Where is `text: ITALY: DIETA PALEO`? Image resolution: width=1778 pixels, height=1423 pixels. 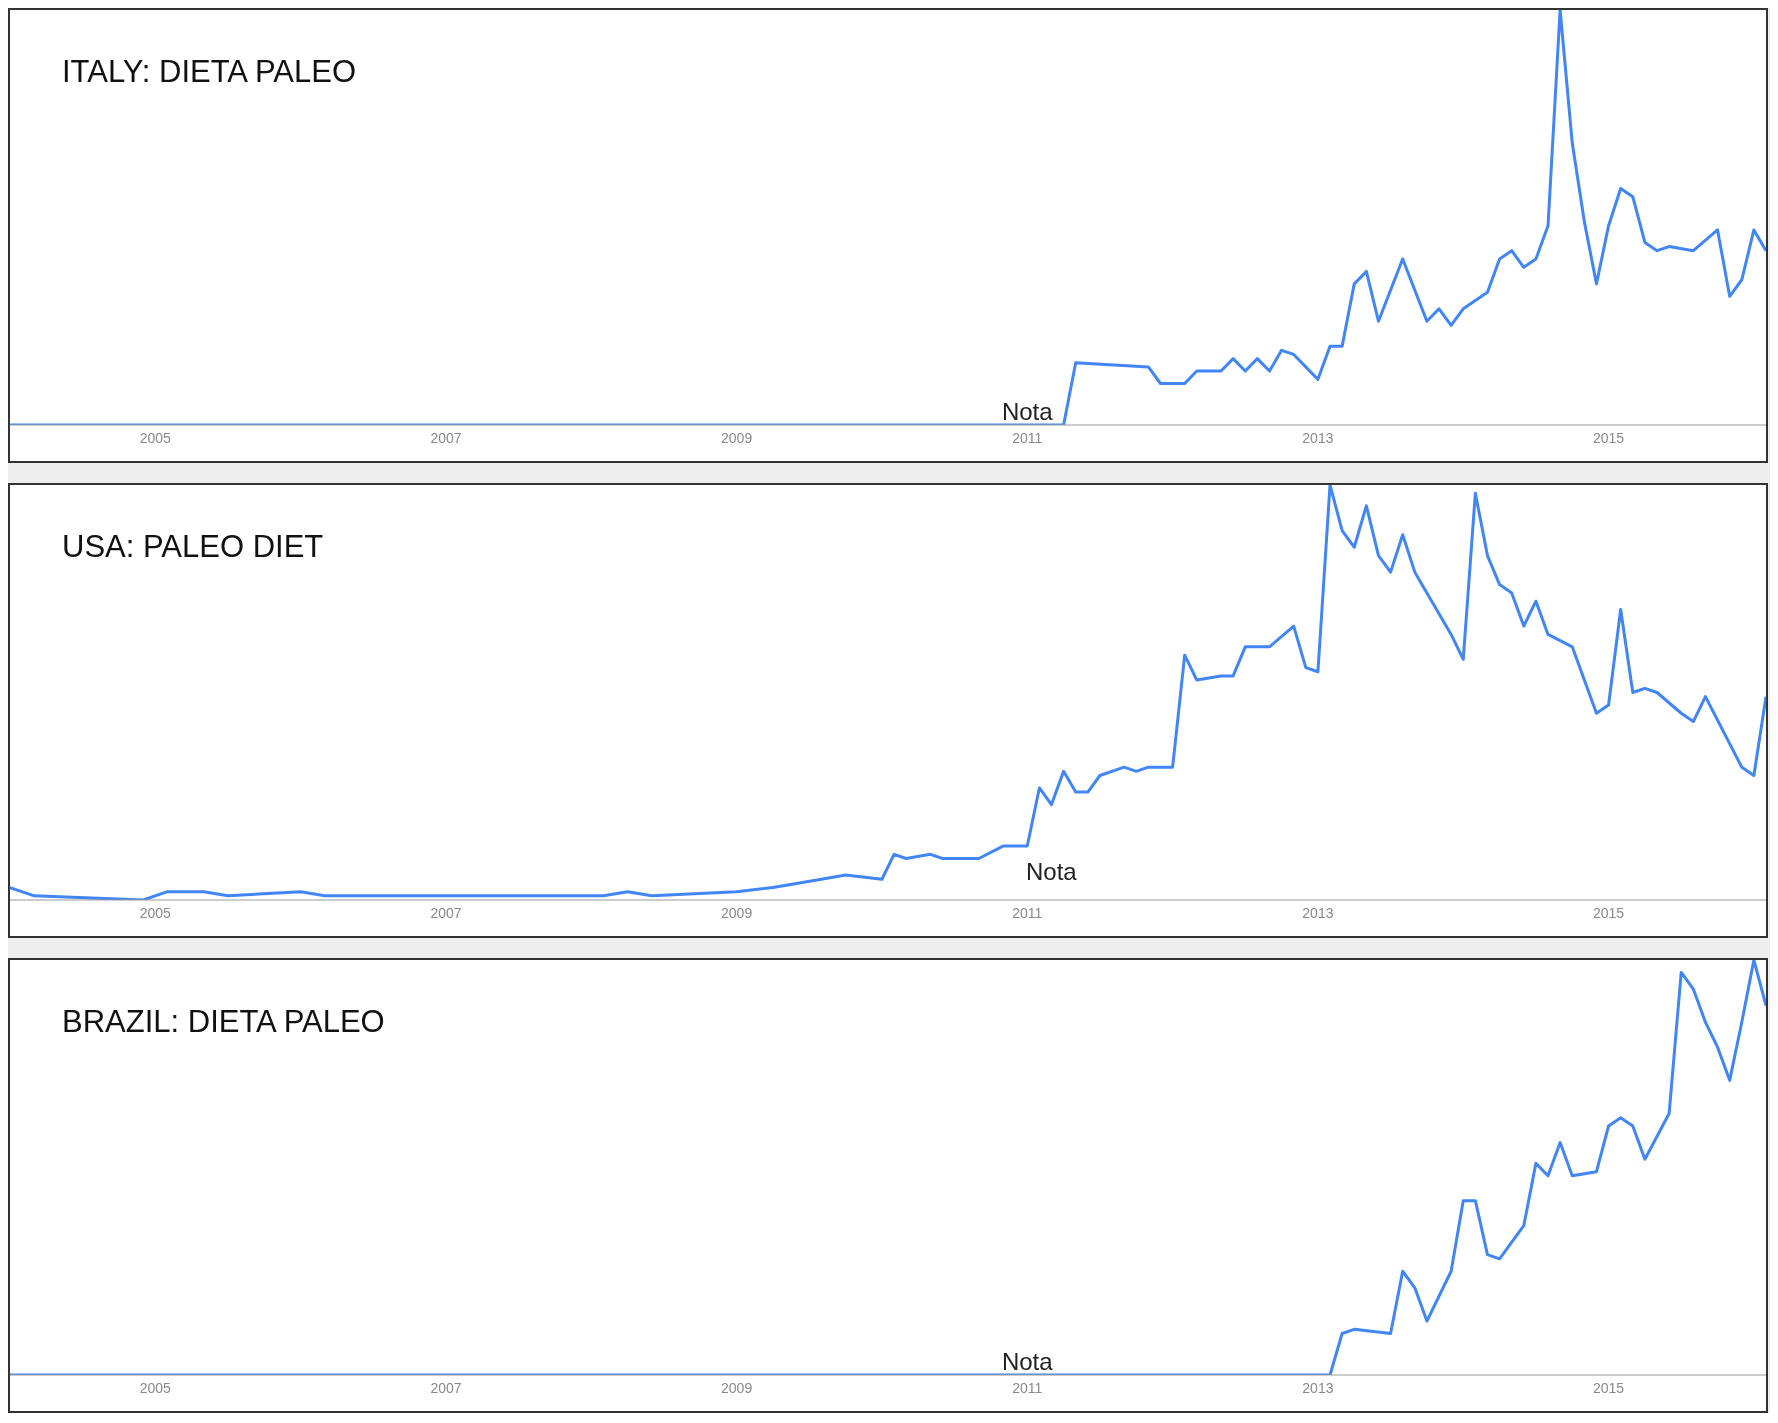
text: ITALY: DIETA PALEO is located at coordinates (209, 72).